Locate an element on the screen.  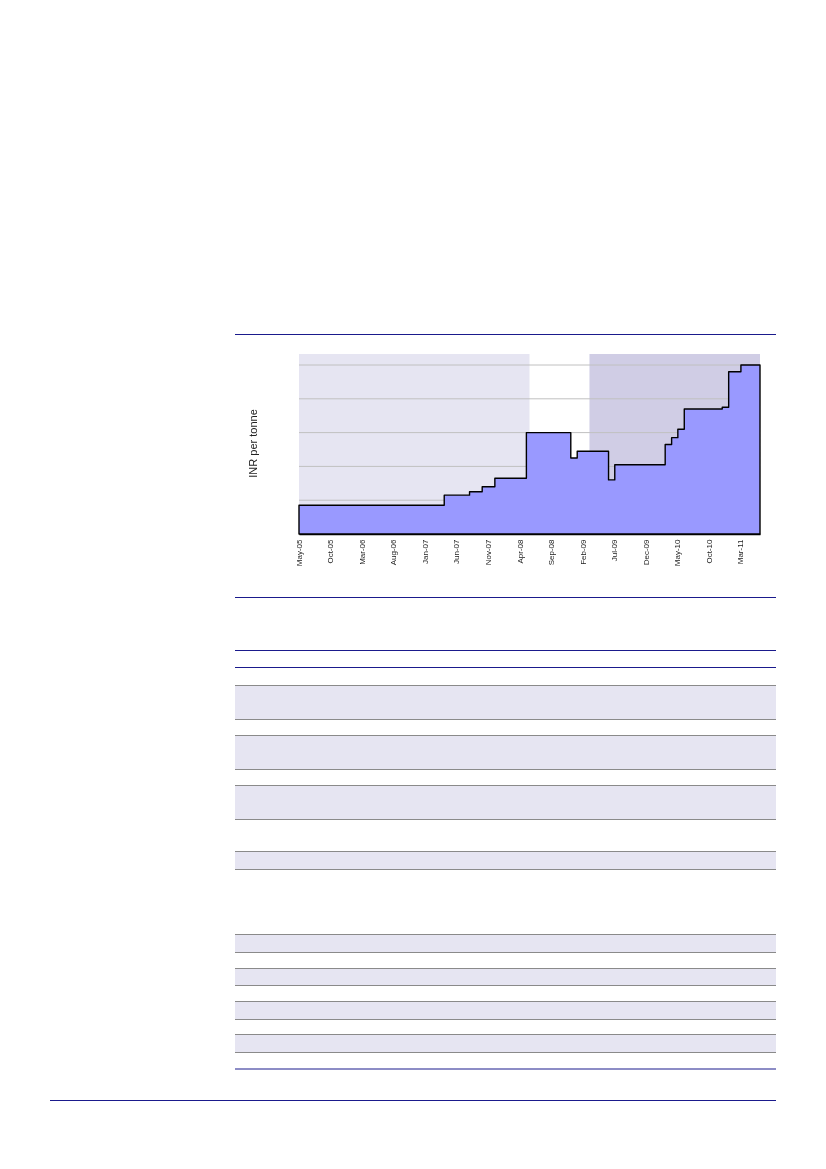
x-tick-label: Mar-11 is located at coordinates (741, 551).